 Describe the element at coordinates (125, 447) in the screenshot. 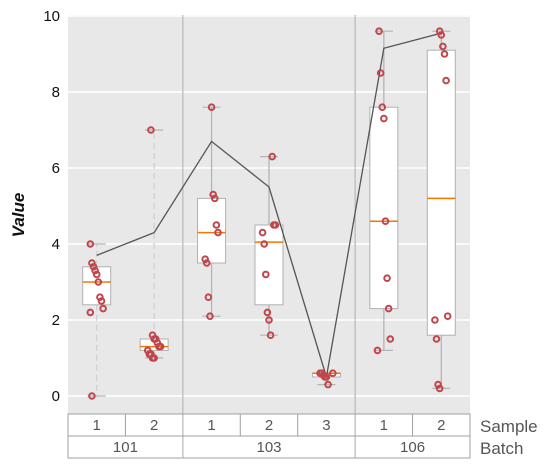

I see `batch-label: 101` at that location.